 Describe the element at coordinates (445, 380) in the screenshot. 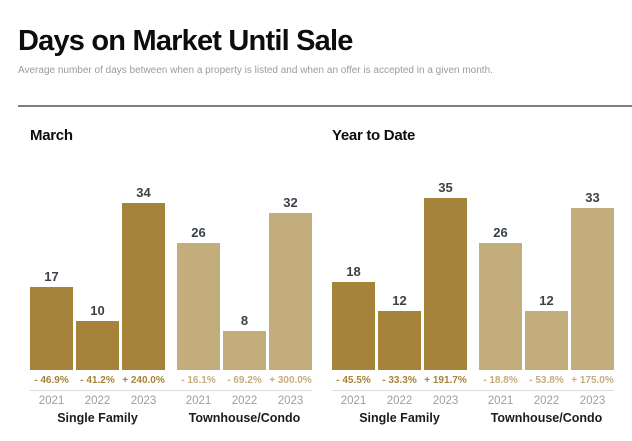

I see `pct-change-label: + 191.7%` at that location.